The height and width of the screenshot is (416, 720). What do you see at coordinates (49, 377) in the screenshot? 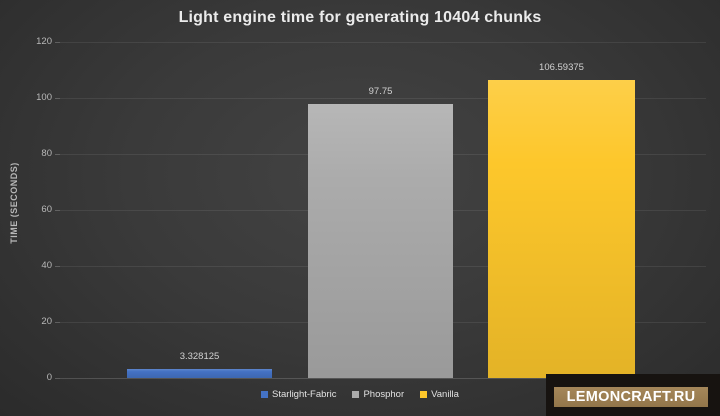
I see `y-tick-label-0: 0` at bounding box center [49, 377].